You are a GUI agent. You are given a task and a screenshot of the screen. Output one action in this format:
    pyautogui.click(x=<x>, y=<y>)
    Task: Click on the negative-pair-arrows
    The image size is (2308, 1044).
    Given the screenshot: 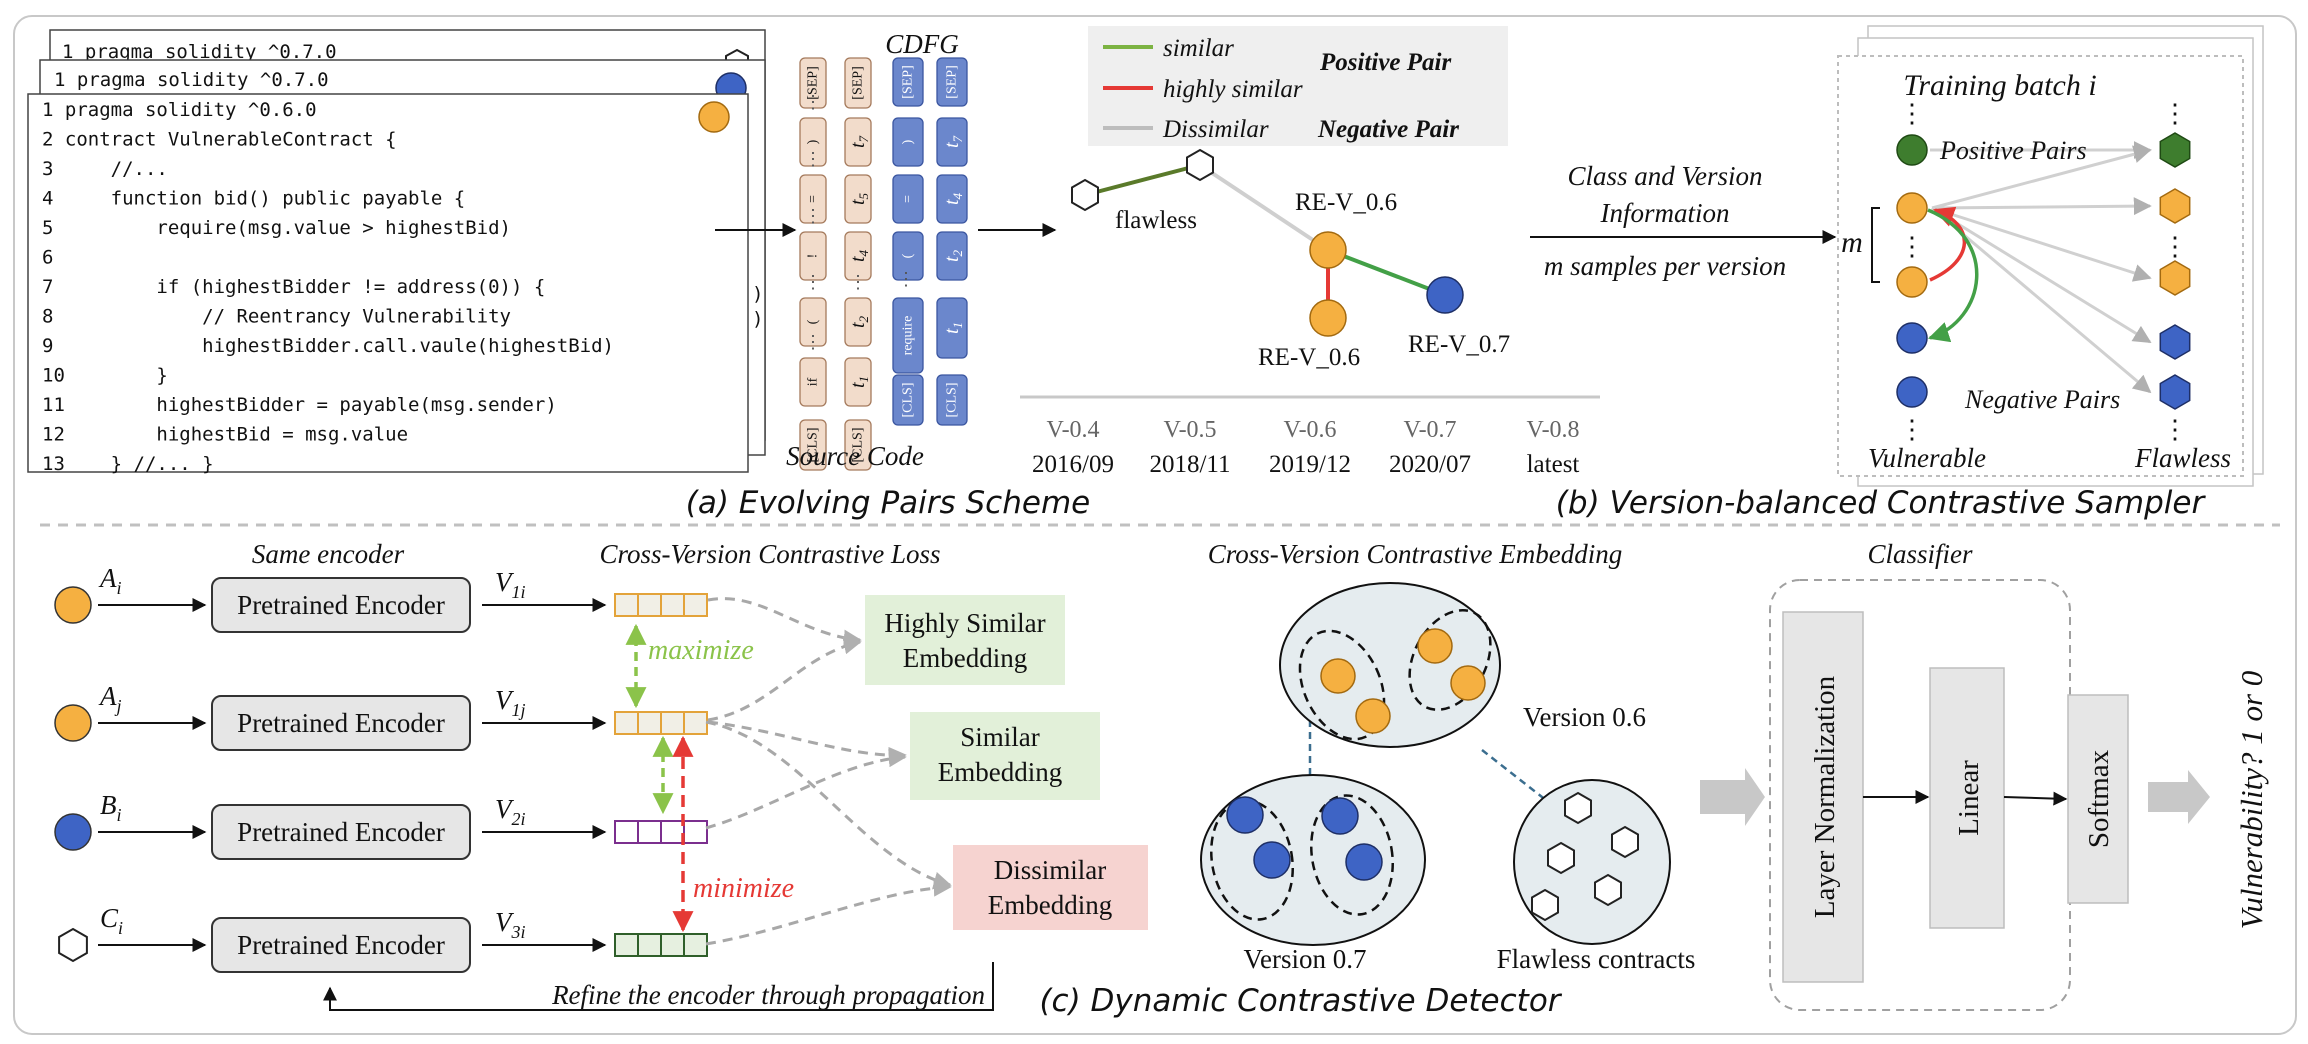 What is the action you would take?
    pyautogui.click(x=2041, y=267)
    